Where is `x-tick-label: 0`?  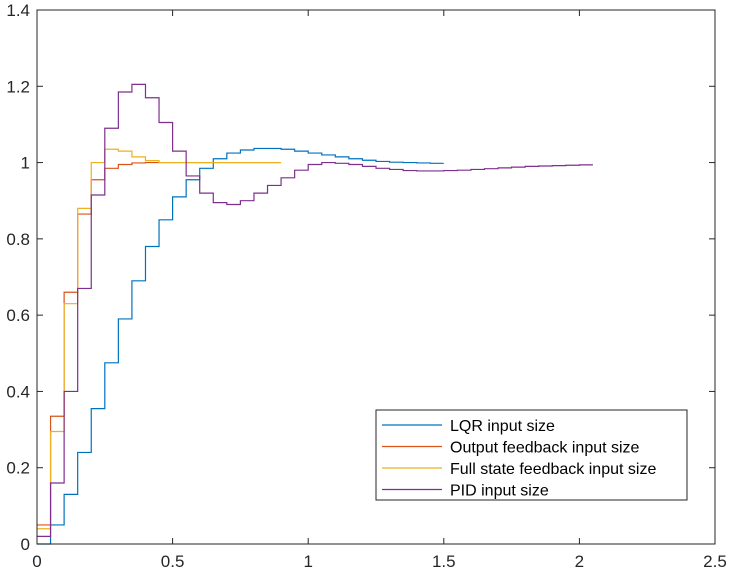 x-tick-label: 0 is located at coordinates (36, 561).